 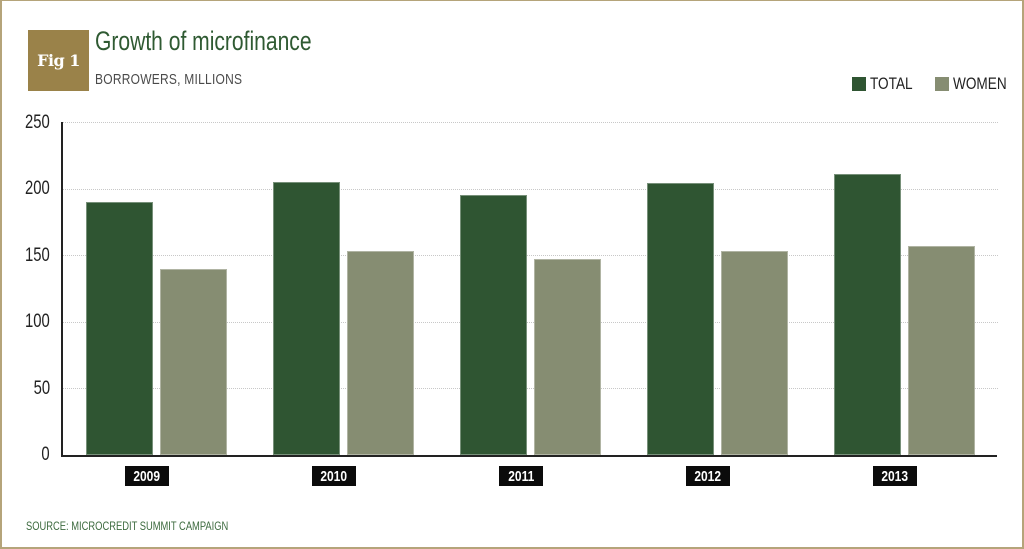 I want to click on bar-women-2009, so click(x=193, y=361).